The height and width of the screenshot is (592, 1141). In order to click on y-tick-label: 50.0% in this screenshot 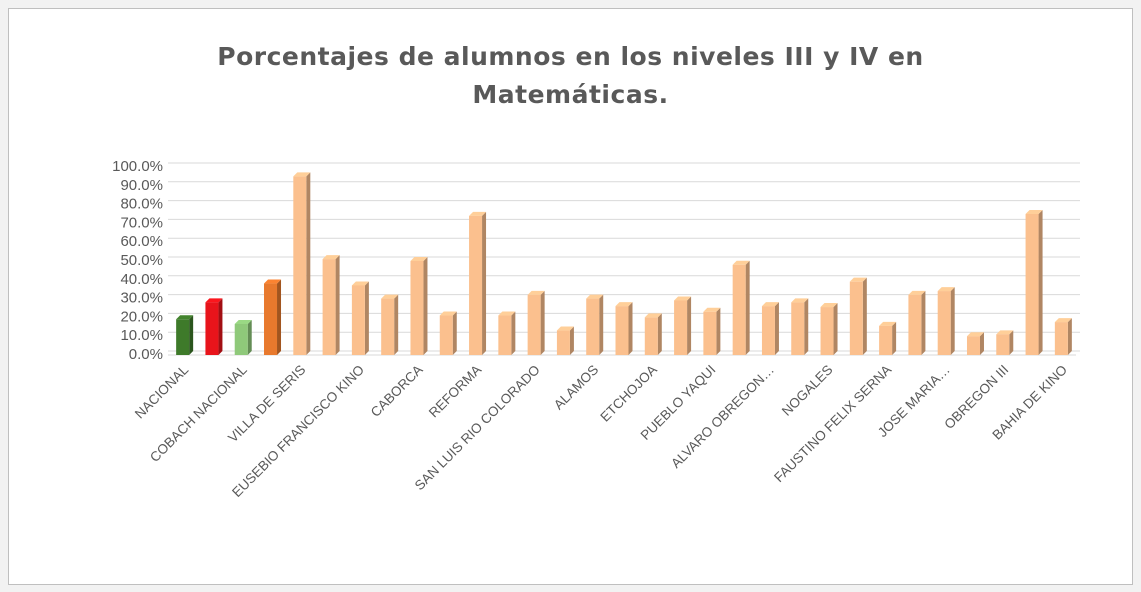, I will do `click(141, 260)`.